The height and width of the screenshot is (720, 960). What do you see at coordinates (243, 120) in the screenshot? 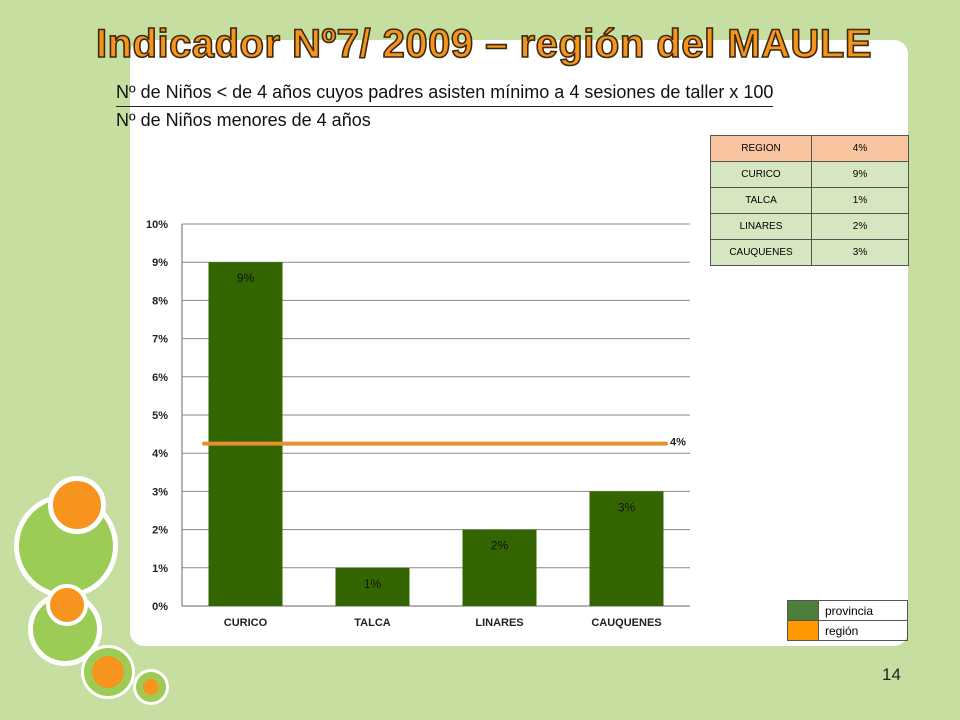
I see `formula-denominator: Nº de Niños menores de 4 años` at bounding box center [243, 120].